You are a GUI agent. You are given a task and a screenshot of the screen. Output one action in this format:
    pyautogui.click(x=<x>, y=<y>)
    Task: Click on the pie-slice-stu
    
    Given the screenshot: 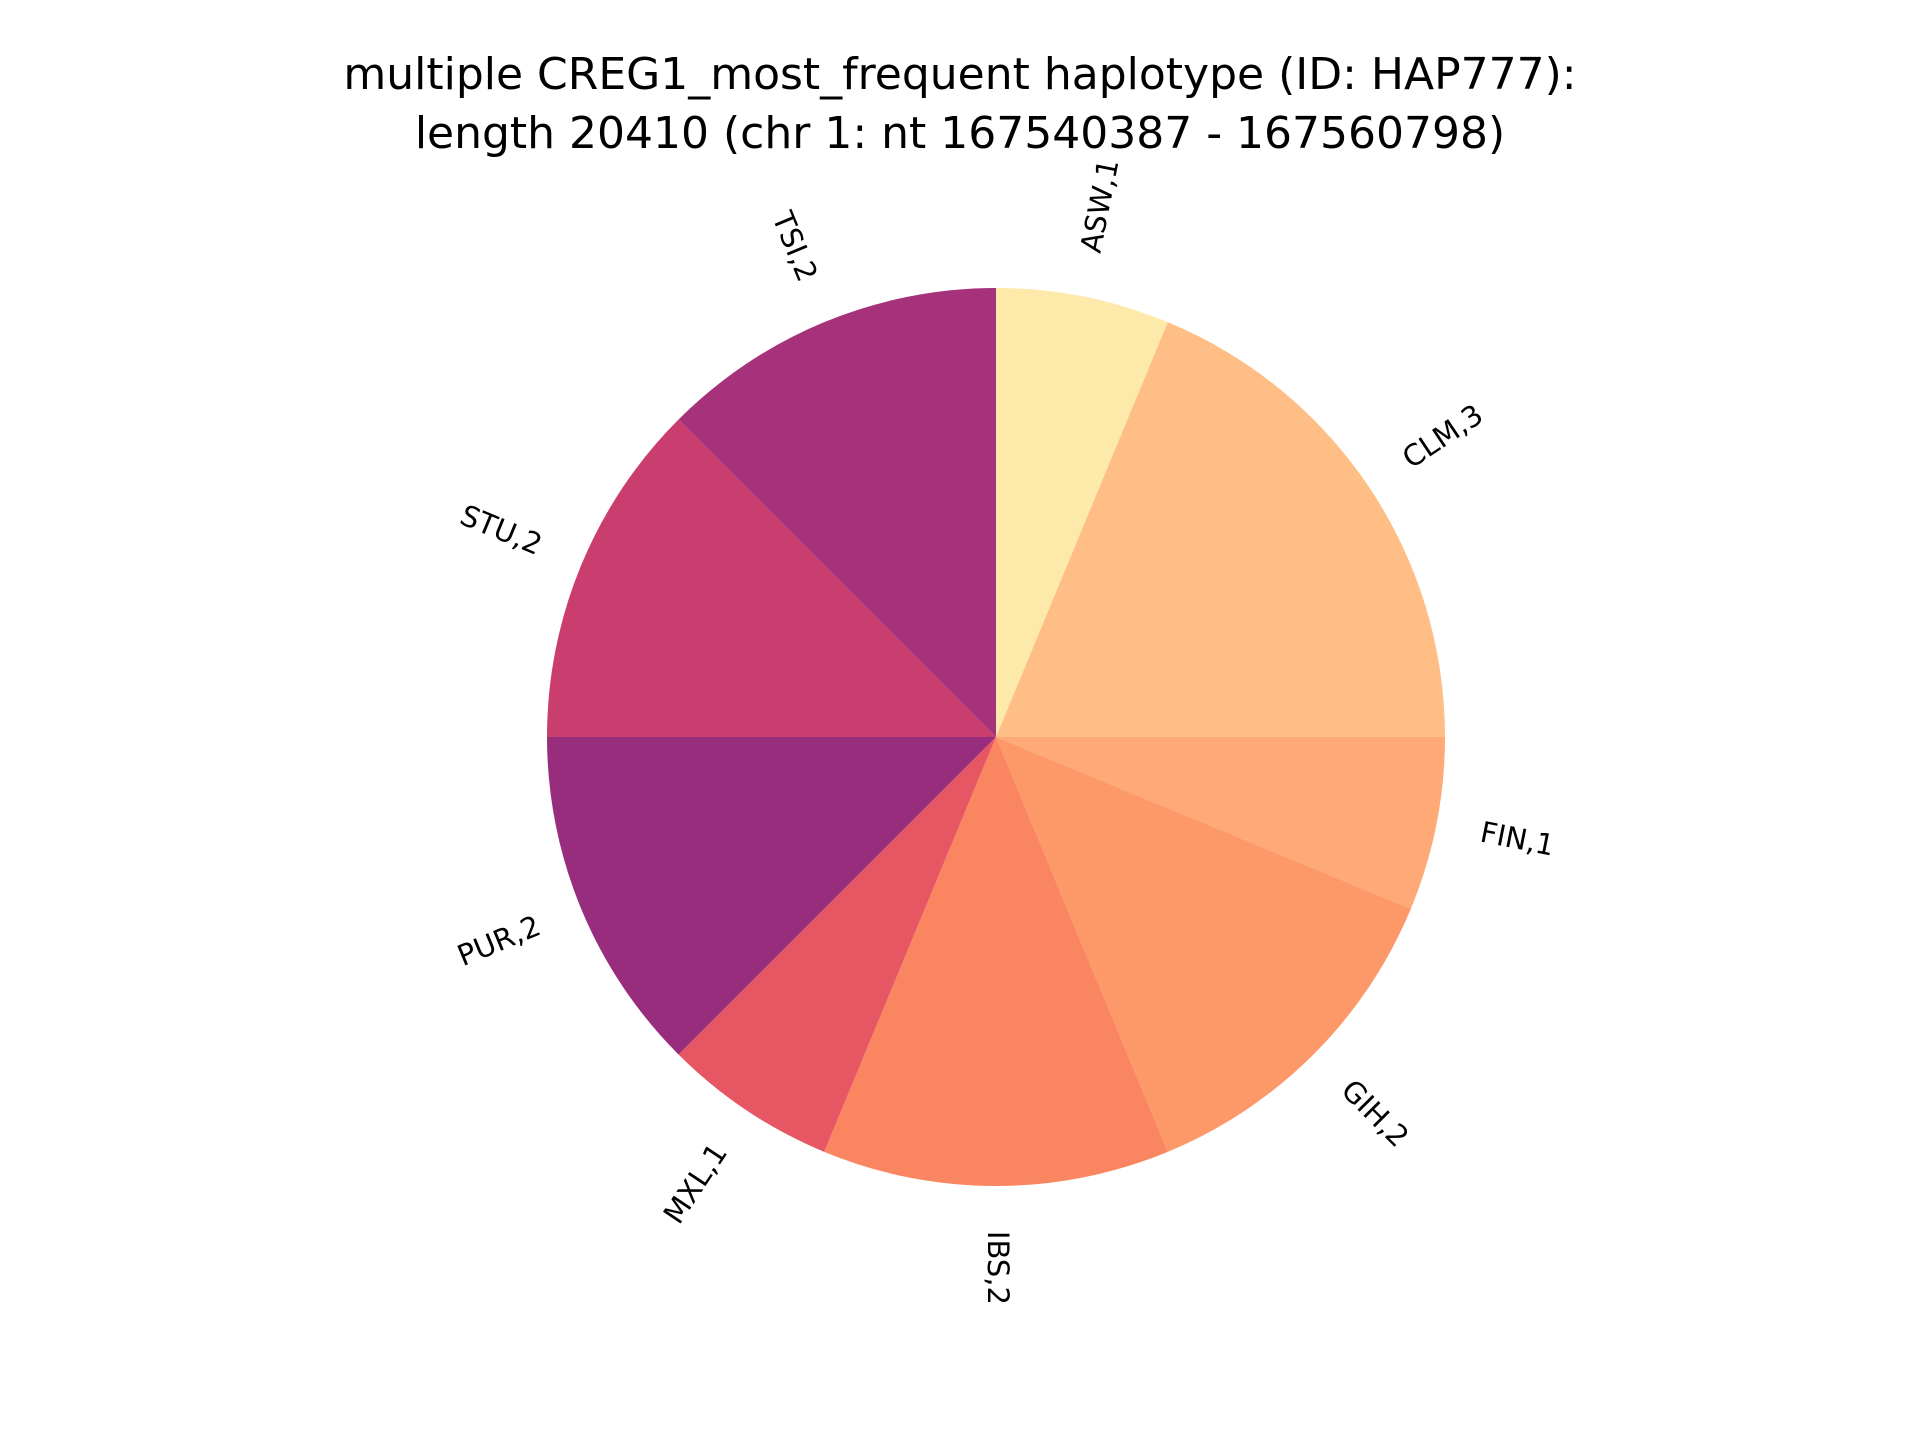 What is the action you would take?
    pyautogui.click(x=771, y=578)
    